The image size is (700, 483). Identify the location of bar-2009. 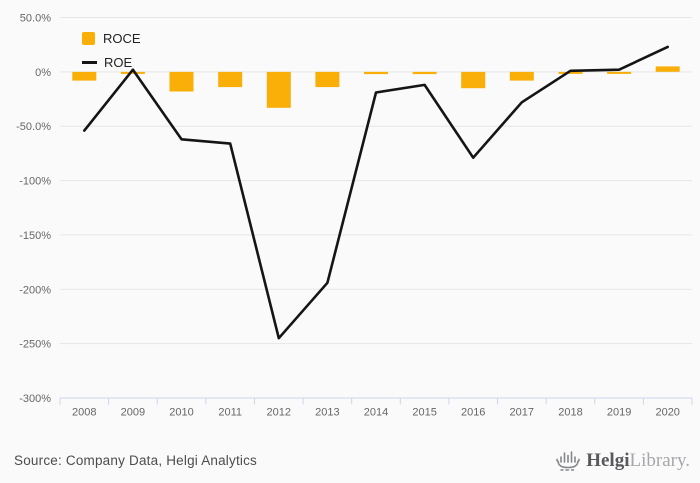
(132, 72).